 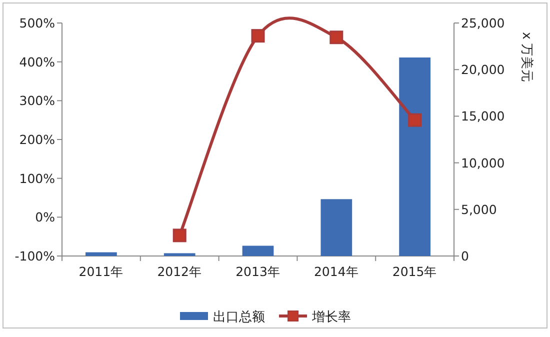 I want to click on x-tick-label: 2011年, so click(x=101, y=271).